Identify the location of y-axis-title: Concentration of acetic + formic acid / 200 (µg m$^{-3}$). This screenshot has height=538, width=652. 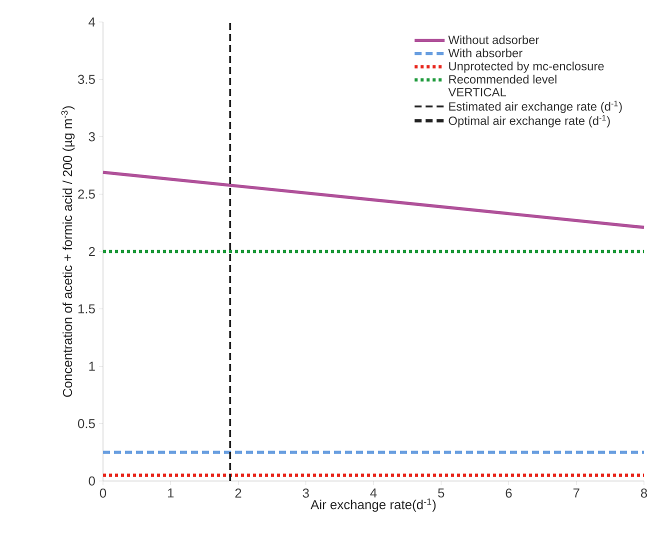
(68, 251).